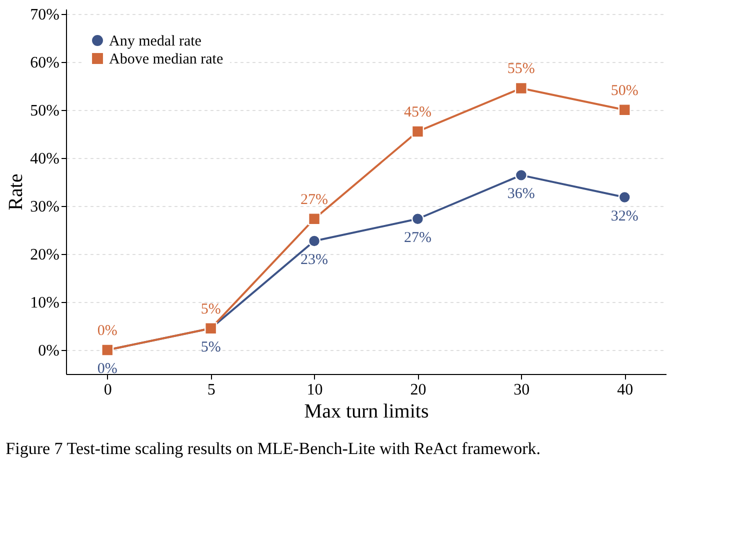  Describe the element at coordinates (625, 390) in the screenshot. I see `x-tick-label: 40` at that location.